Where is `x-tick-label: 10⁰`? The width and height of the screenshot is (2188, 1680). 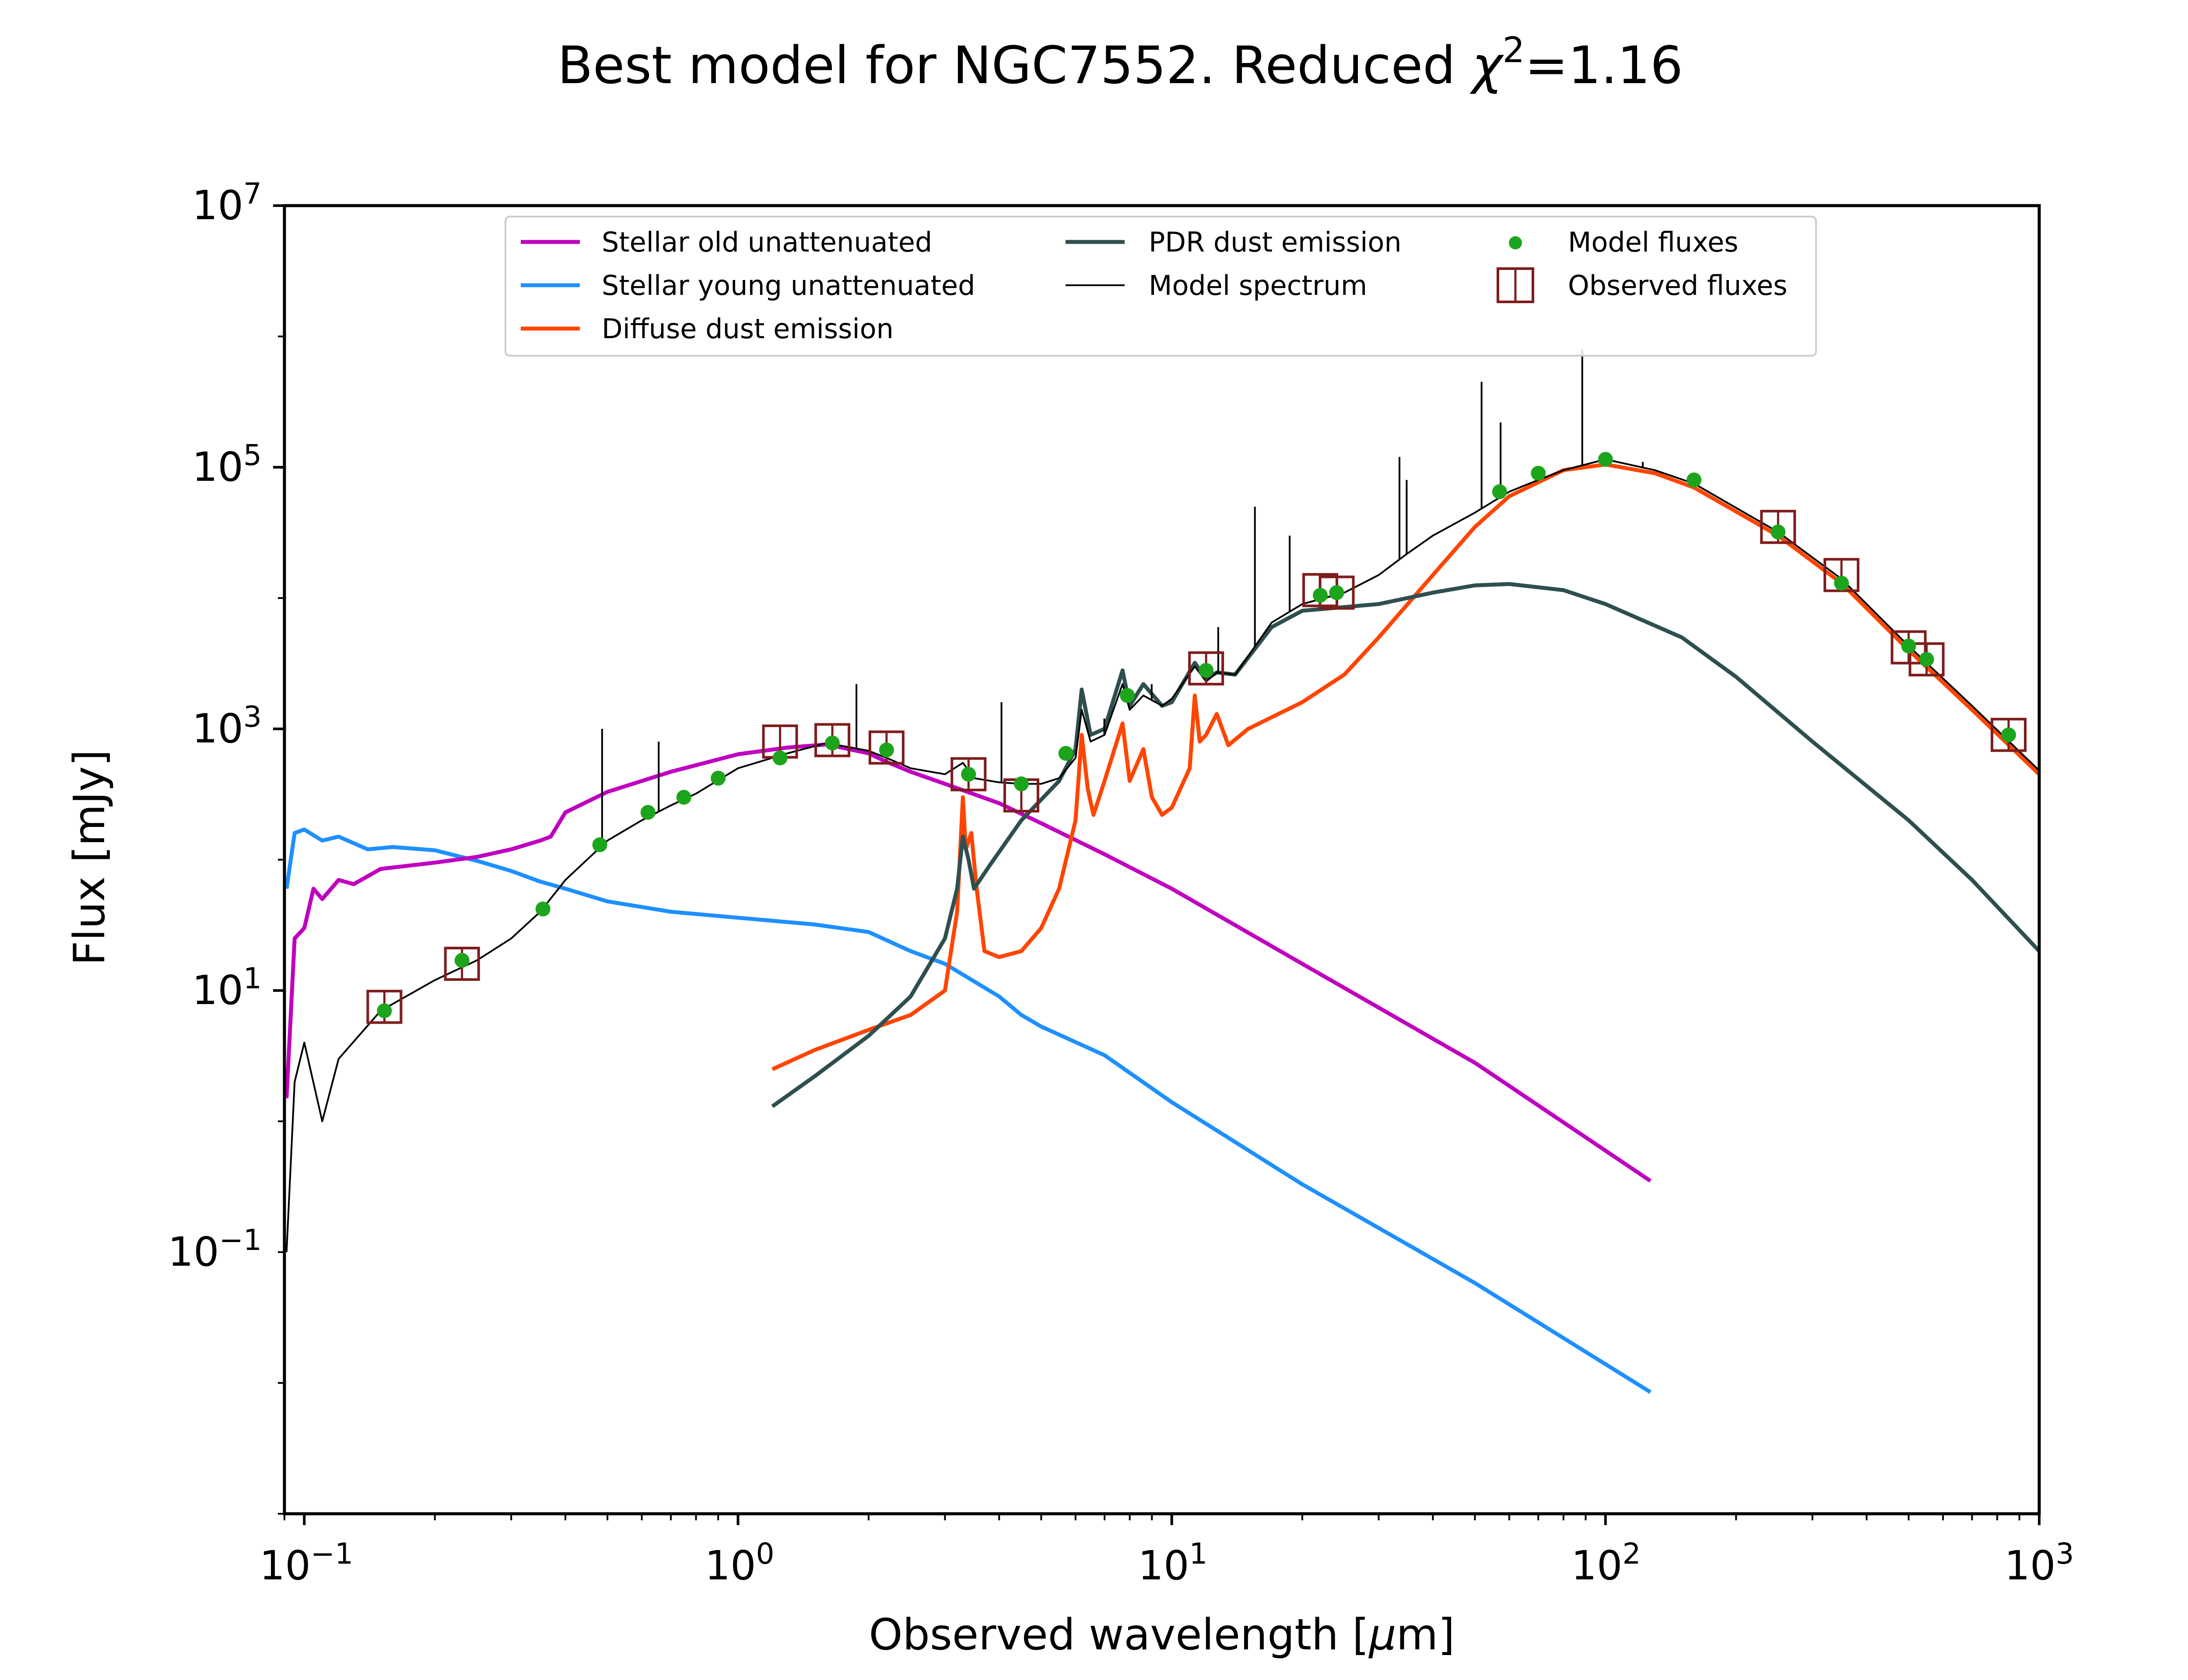 x-tick-label: 10⁰ is located at coordinates (740, 1563).